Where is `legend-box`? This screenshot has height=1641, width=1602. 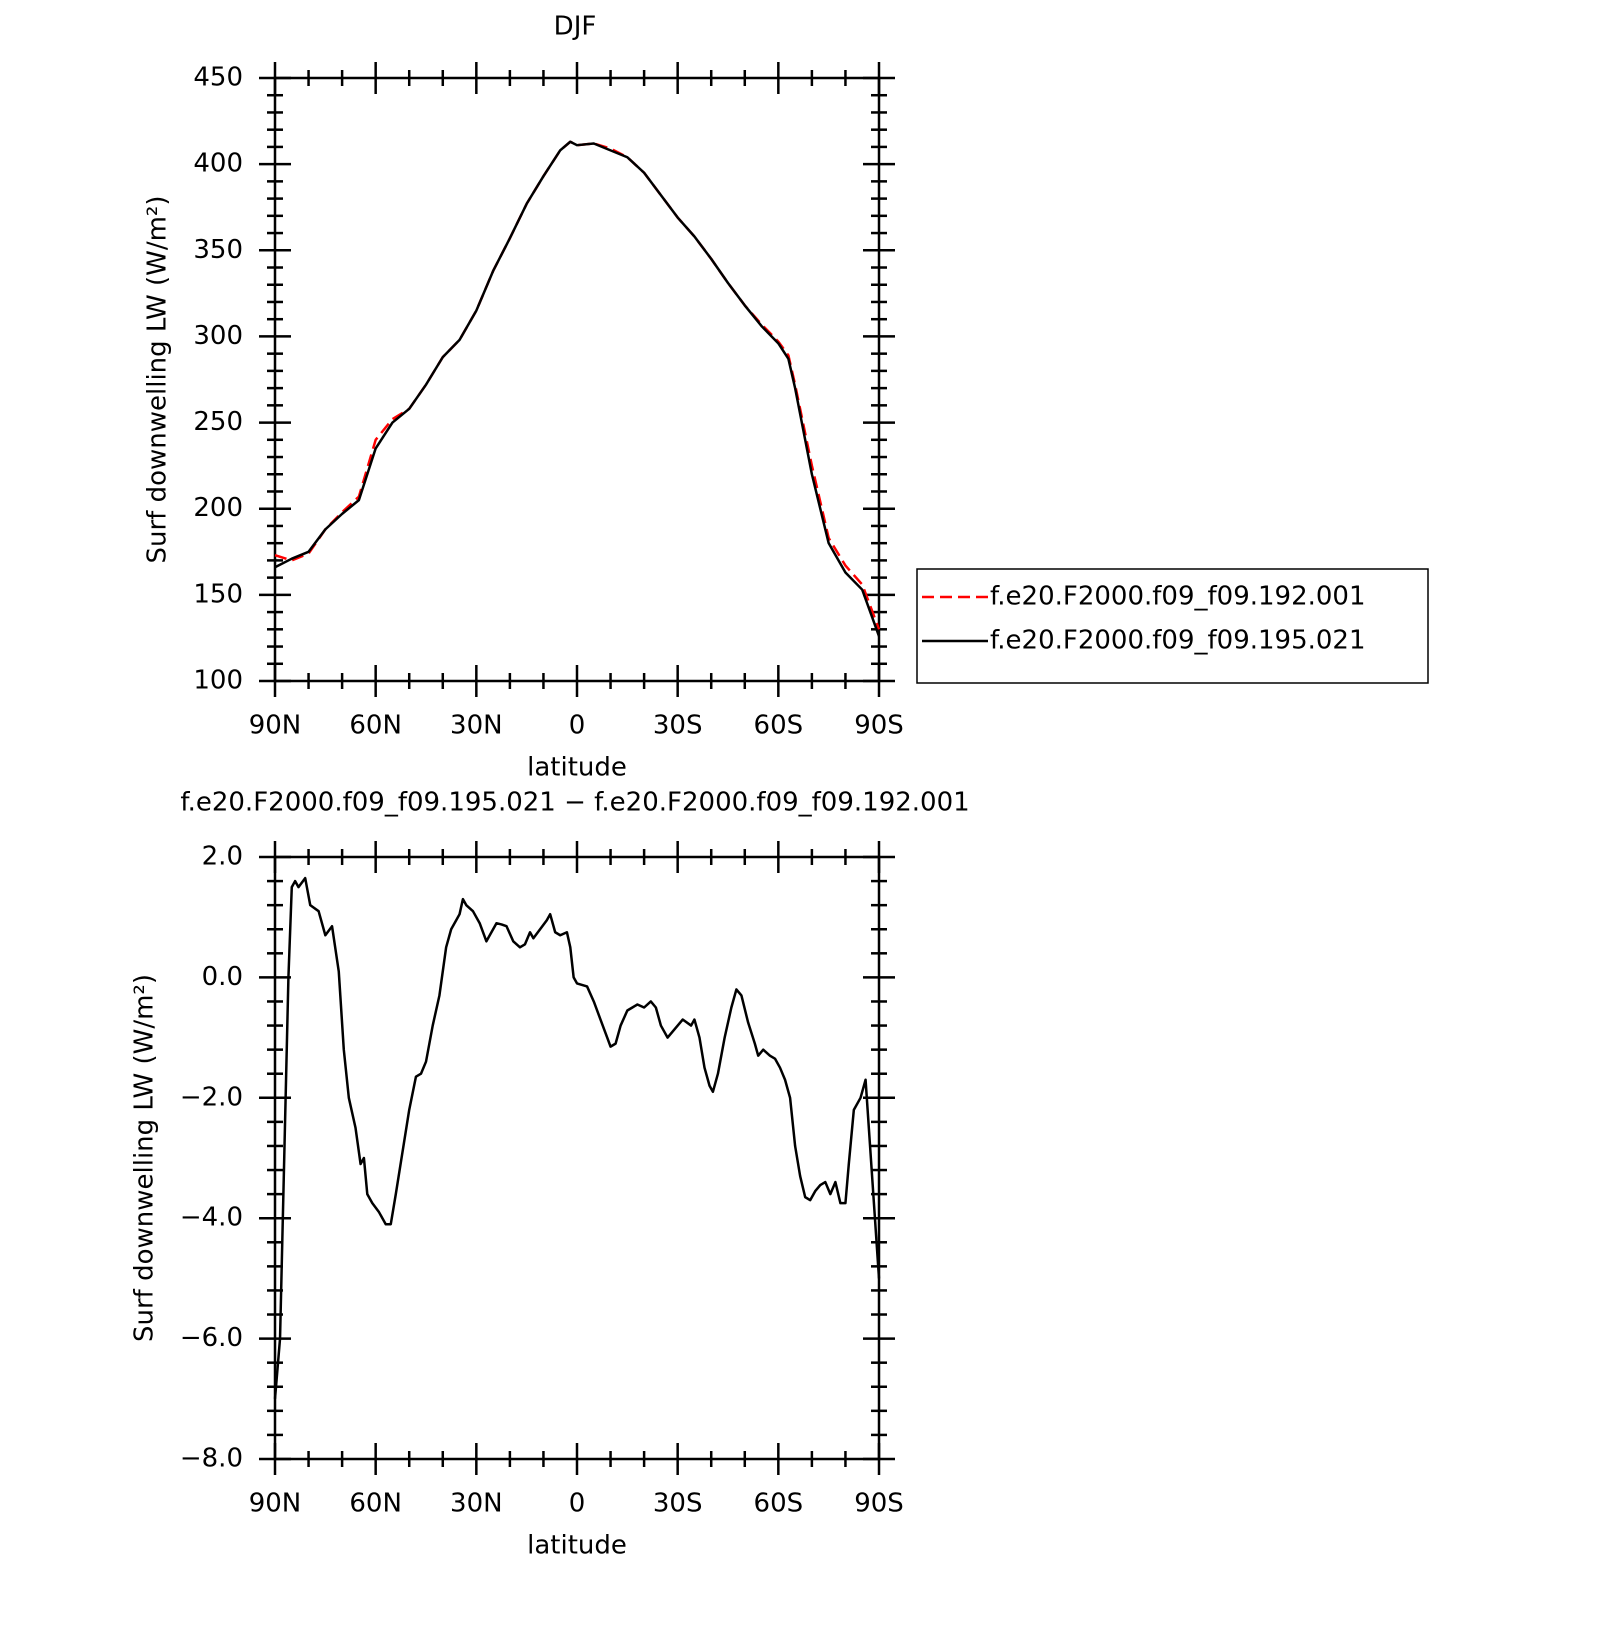
legend-box is located at coordinates (1172, 626).